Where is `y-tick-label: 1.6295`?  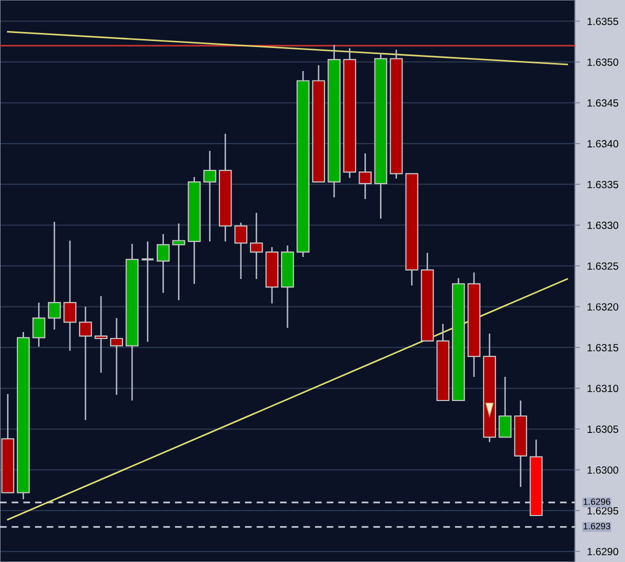 y-tick-label: 1.6295 is located at coordinates (603, 510).